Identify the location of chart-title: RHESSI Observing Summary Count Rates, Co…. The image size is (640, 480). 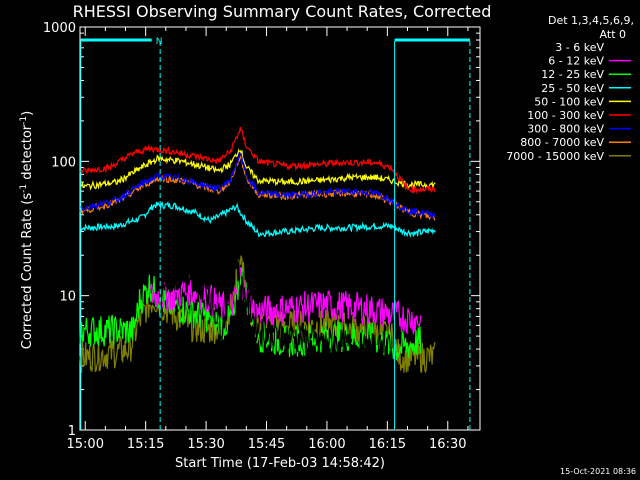
(282, 11).